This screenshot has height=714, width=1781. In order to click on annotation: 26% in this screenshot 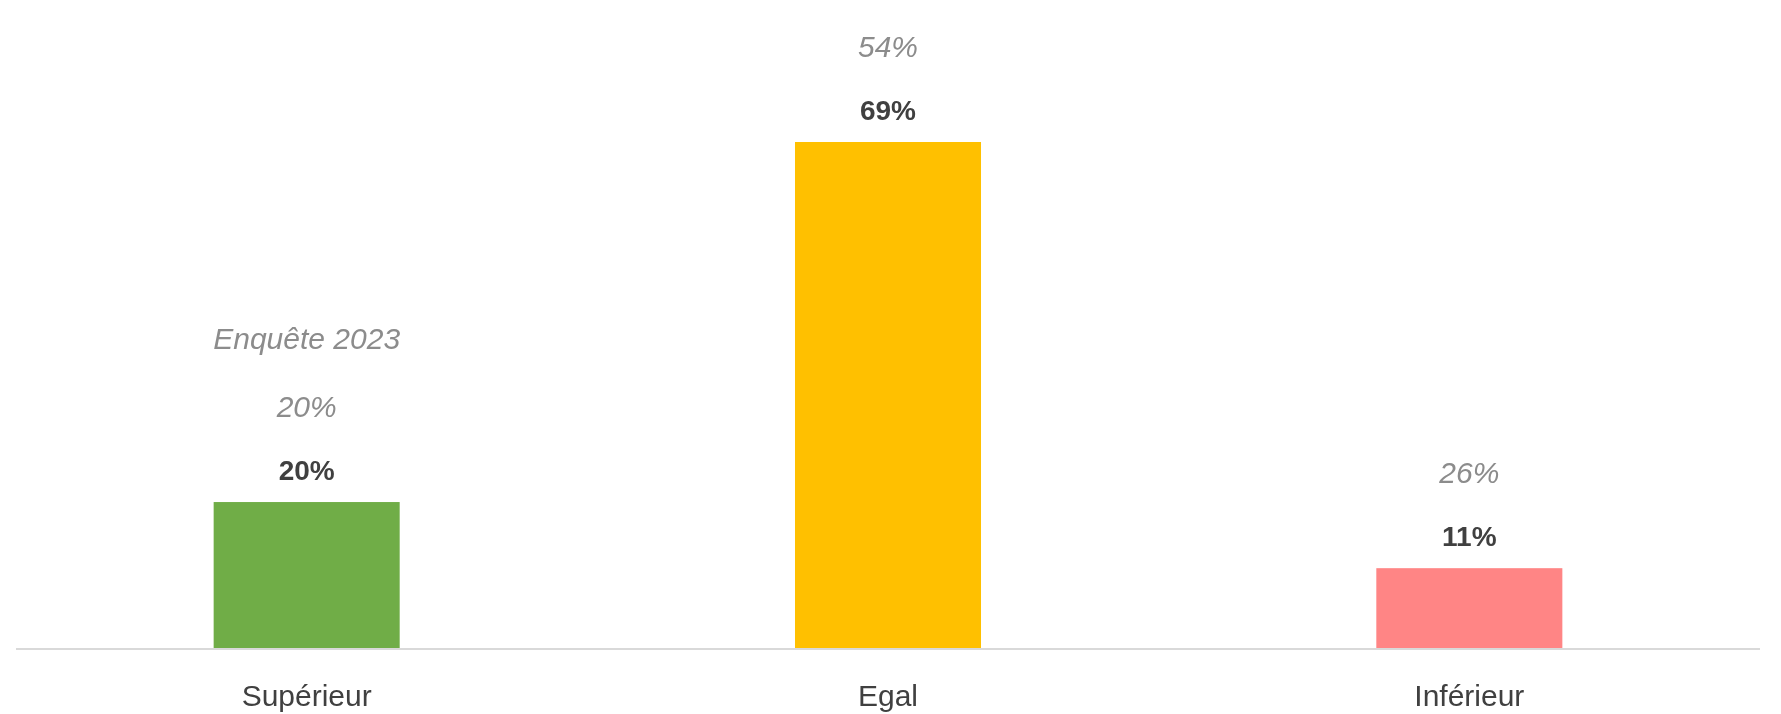, I will do `click(1469, 473)`.